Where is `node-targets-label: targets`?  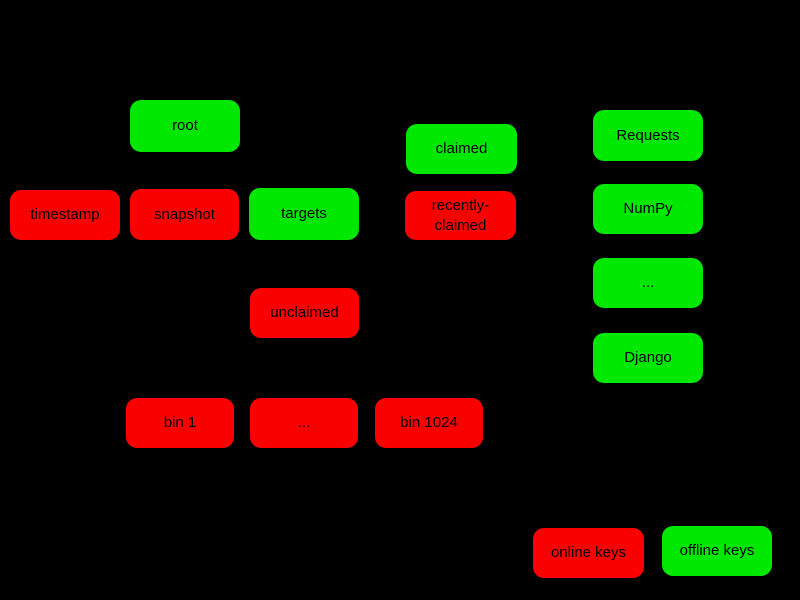
node-targets-label: targets is located at coordinates (304, 213).